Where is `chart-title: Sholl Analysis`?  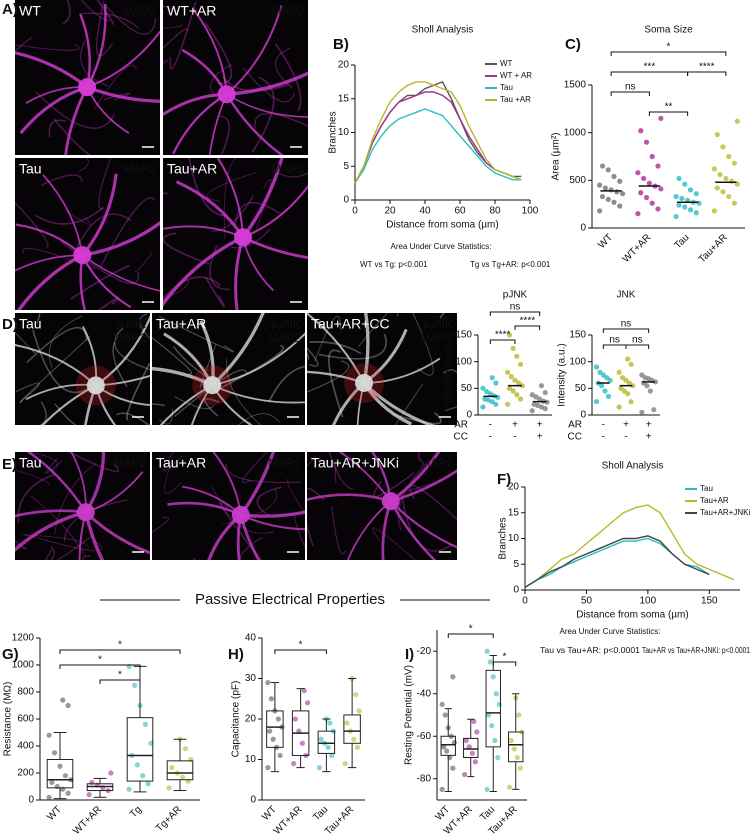
chart-title: Sholl Analysis is located at coordinates (443, 30).